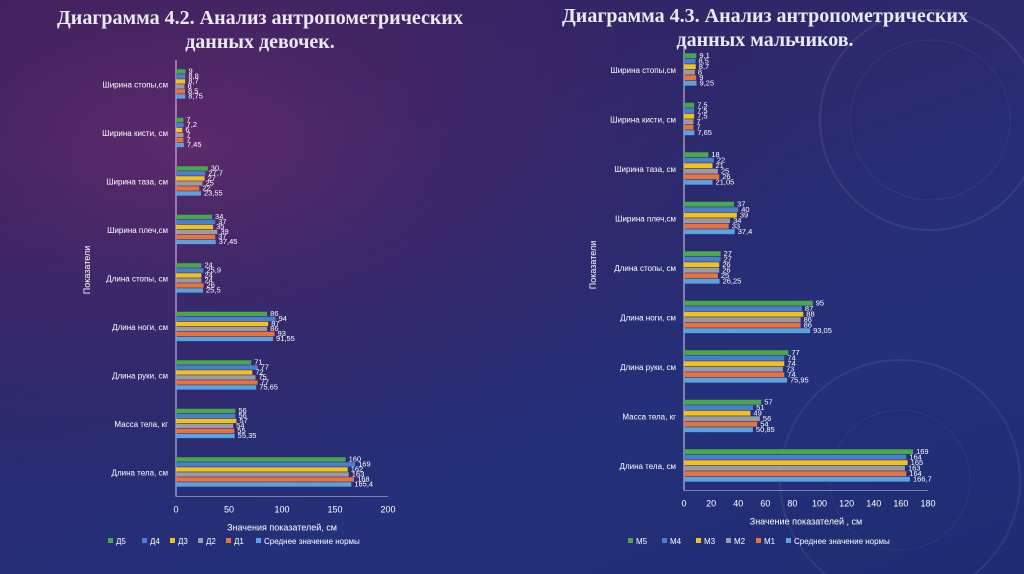  Describe the element at coordinates (259, 371) in the screenshot. I see `girls-bar-value-label: 72` at that location.